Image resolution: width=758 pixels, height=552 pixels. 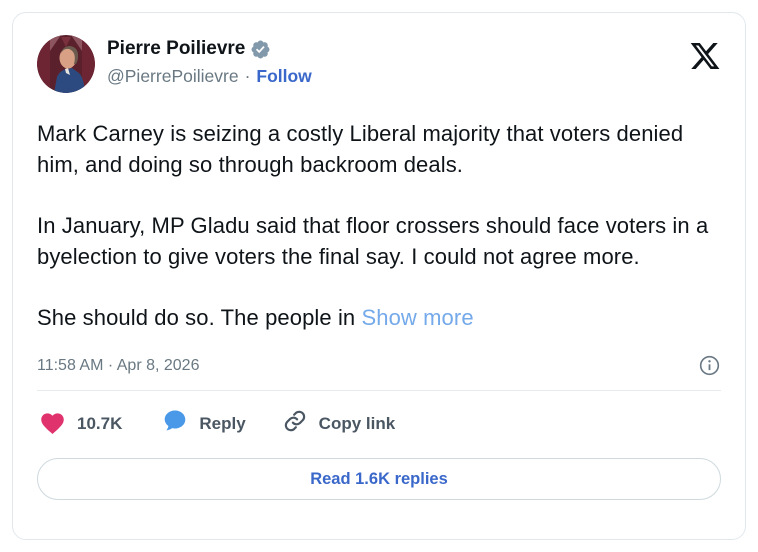 What do you see at coordinates (100, 423) in the screenshot?
I see `like-count: 10.7K` at bounding box center [100, 423].